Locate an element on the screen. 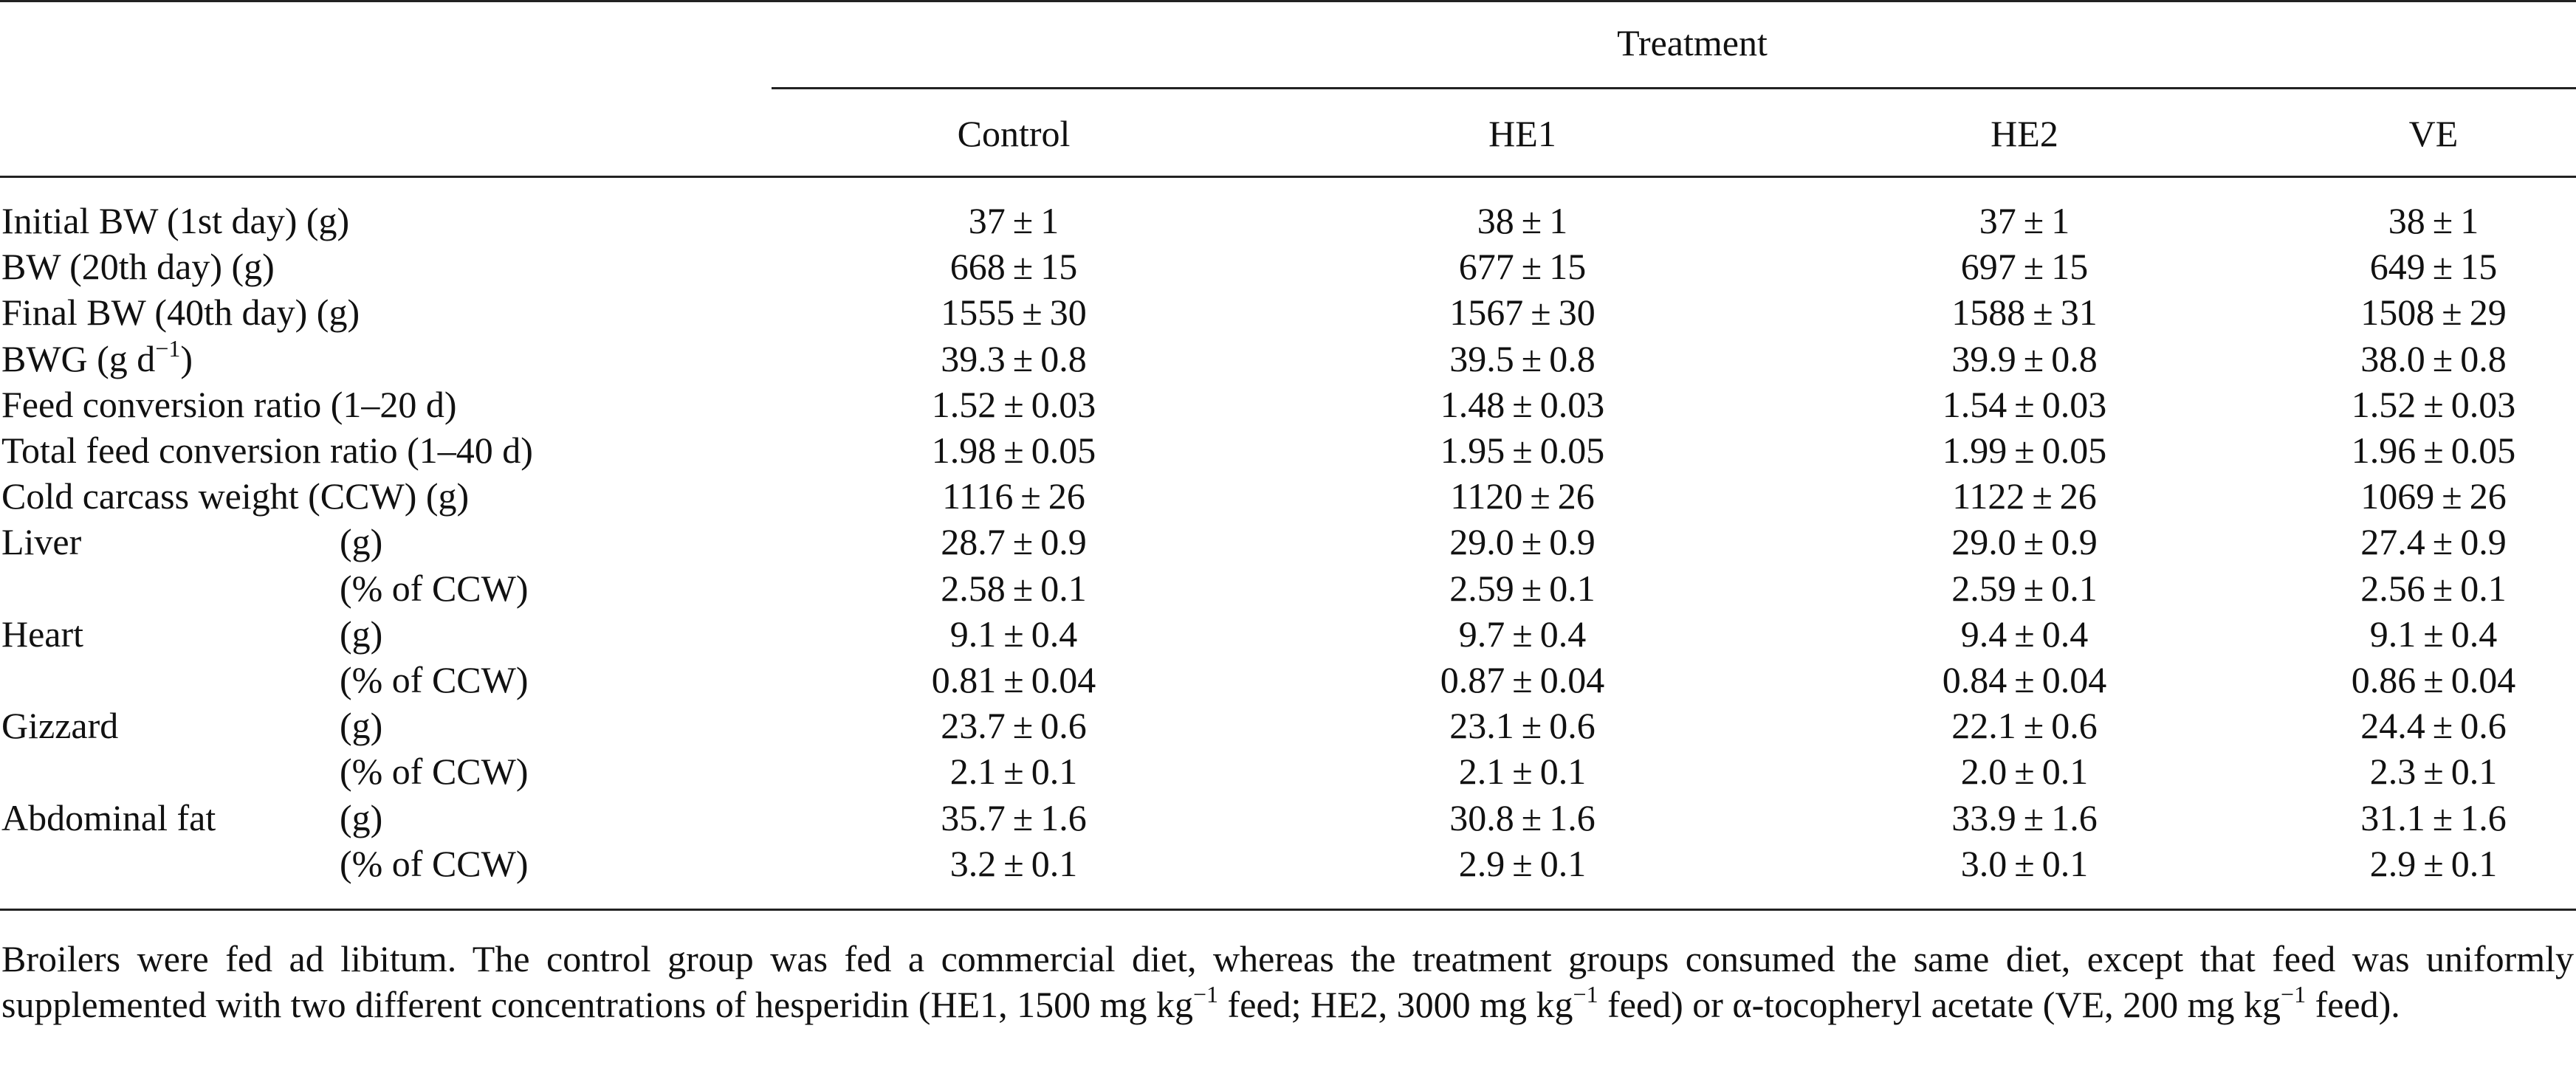  row-label: BWG (g d−1) is located at coordinates (97, 359).